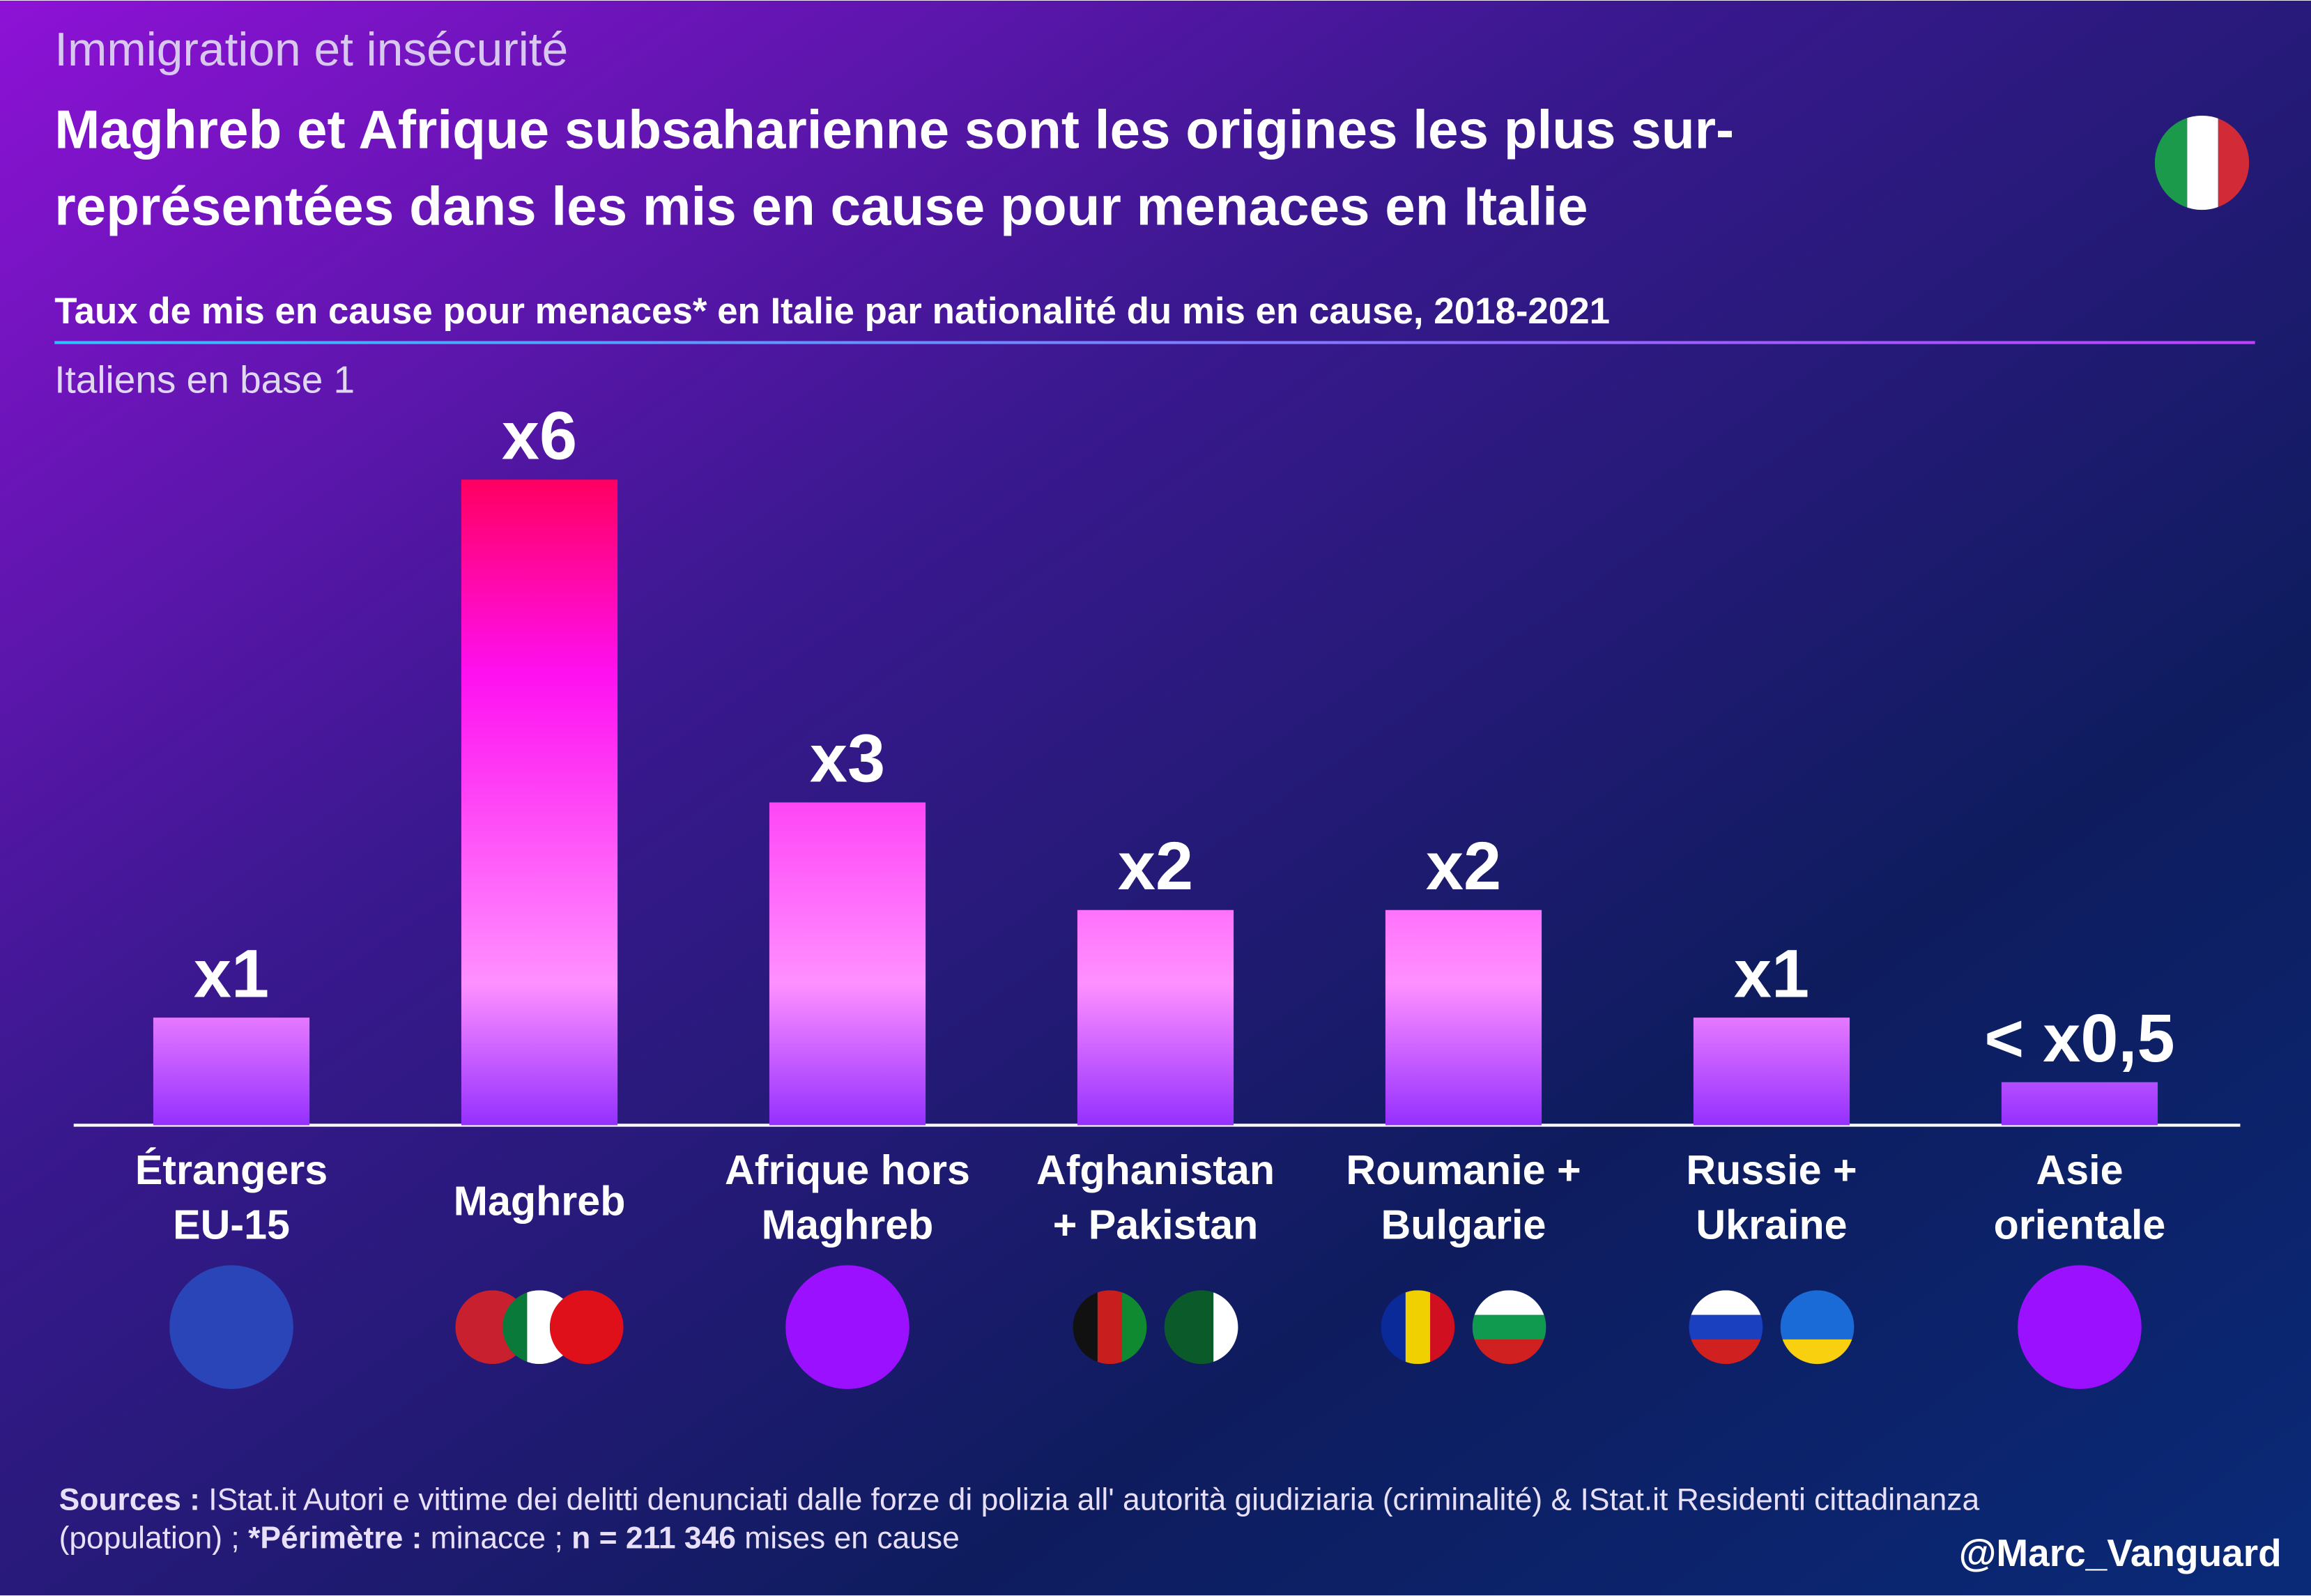 The image size is (2311, 1596). I want to click on category-label: Roumanie +, so click(1463, 1169).